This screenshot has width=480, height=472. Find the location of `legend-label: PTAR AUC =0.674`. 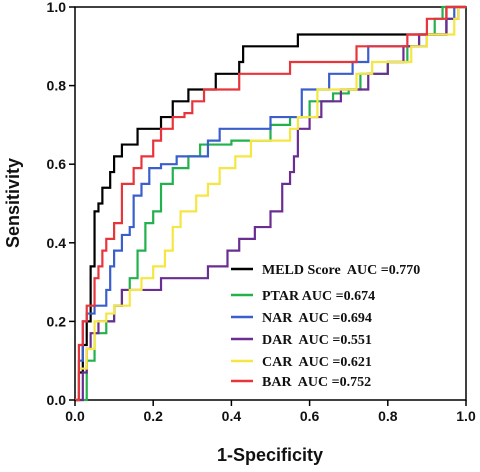

legend-label: PTAR AUC =0.674 is located at coordinates (318, 296).